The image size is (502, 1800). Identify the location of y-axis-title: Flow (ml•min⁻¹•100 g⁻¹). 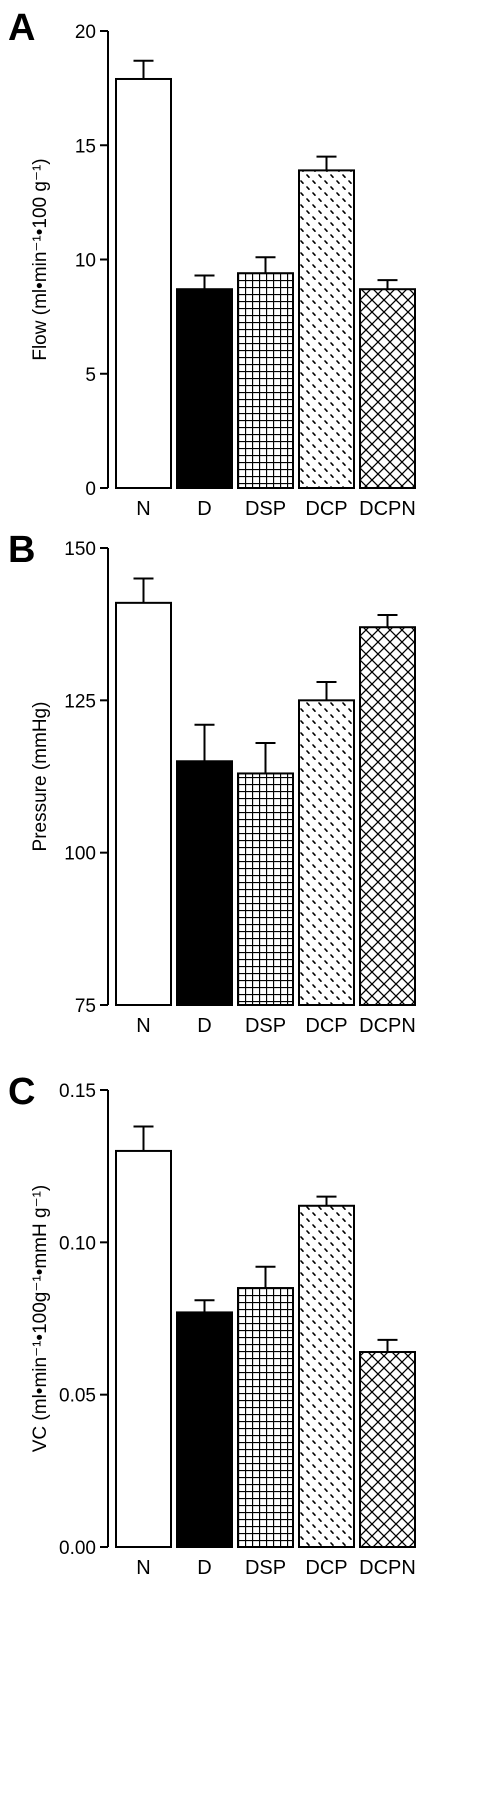
(40, 259).